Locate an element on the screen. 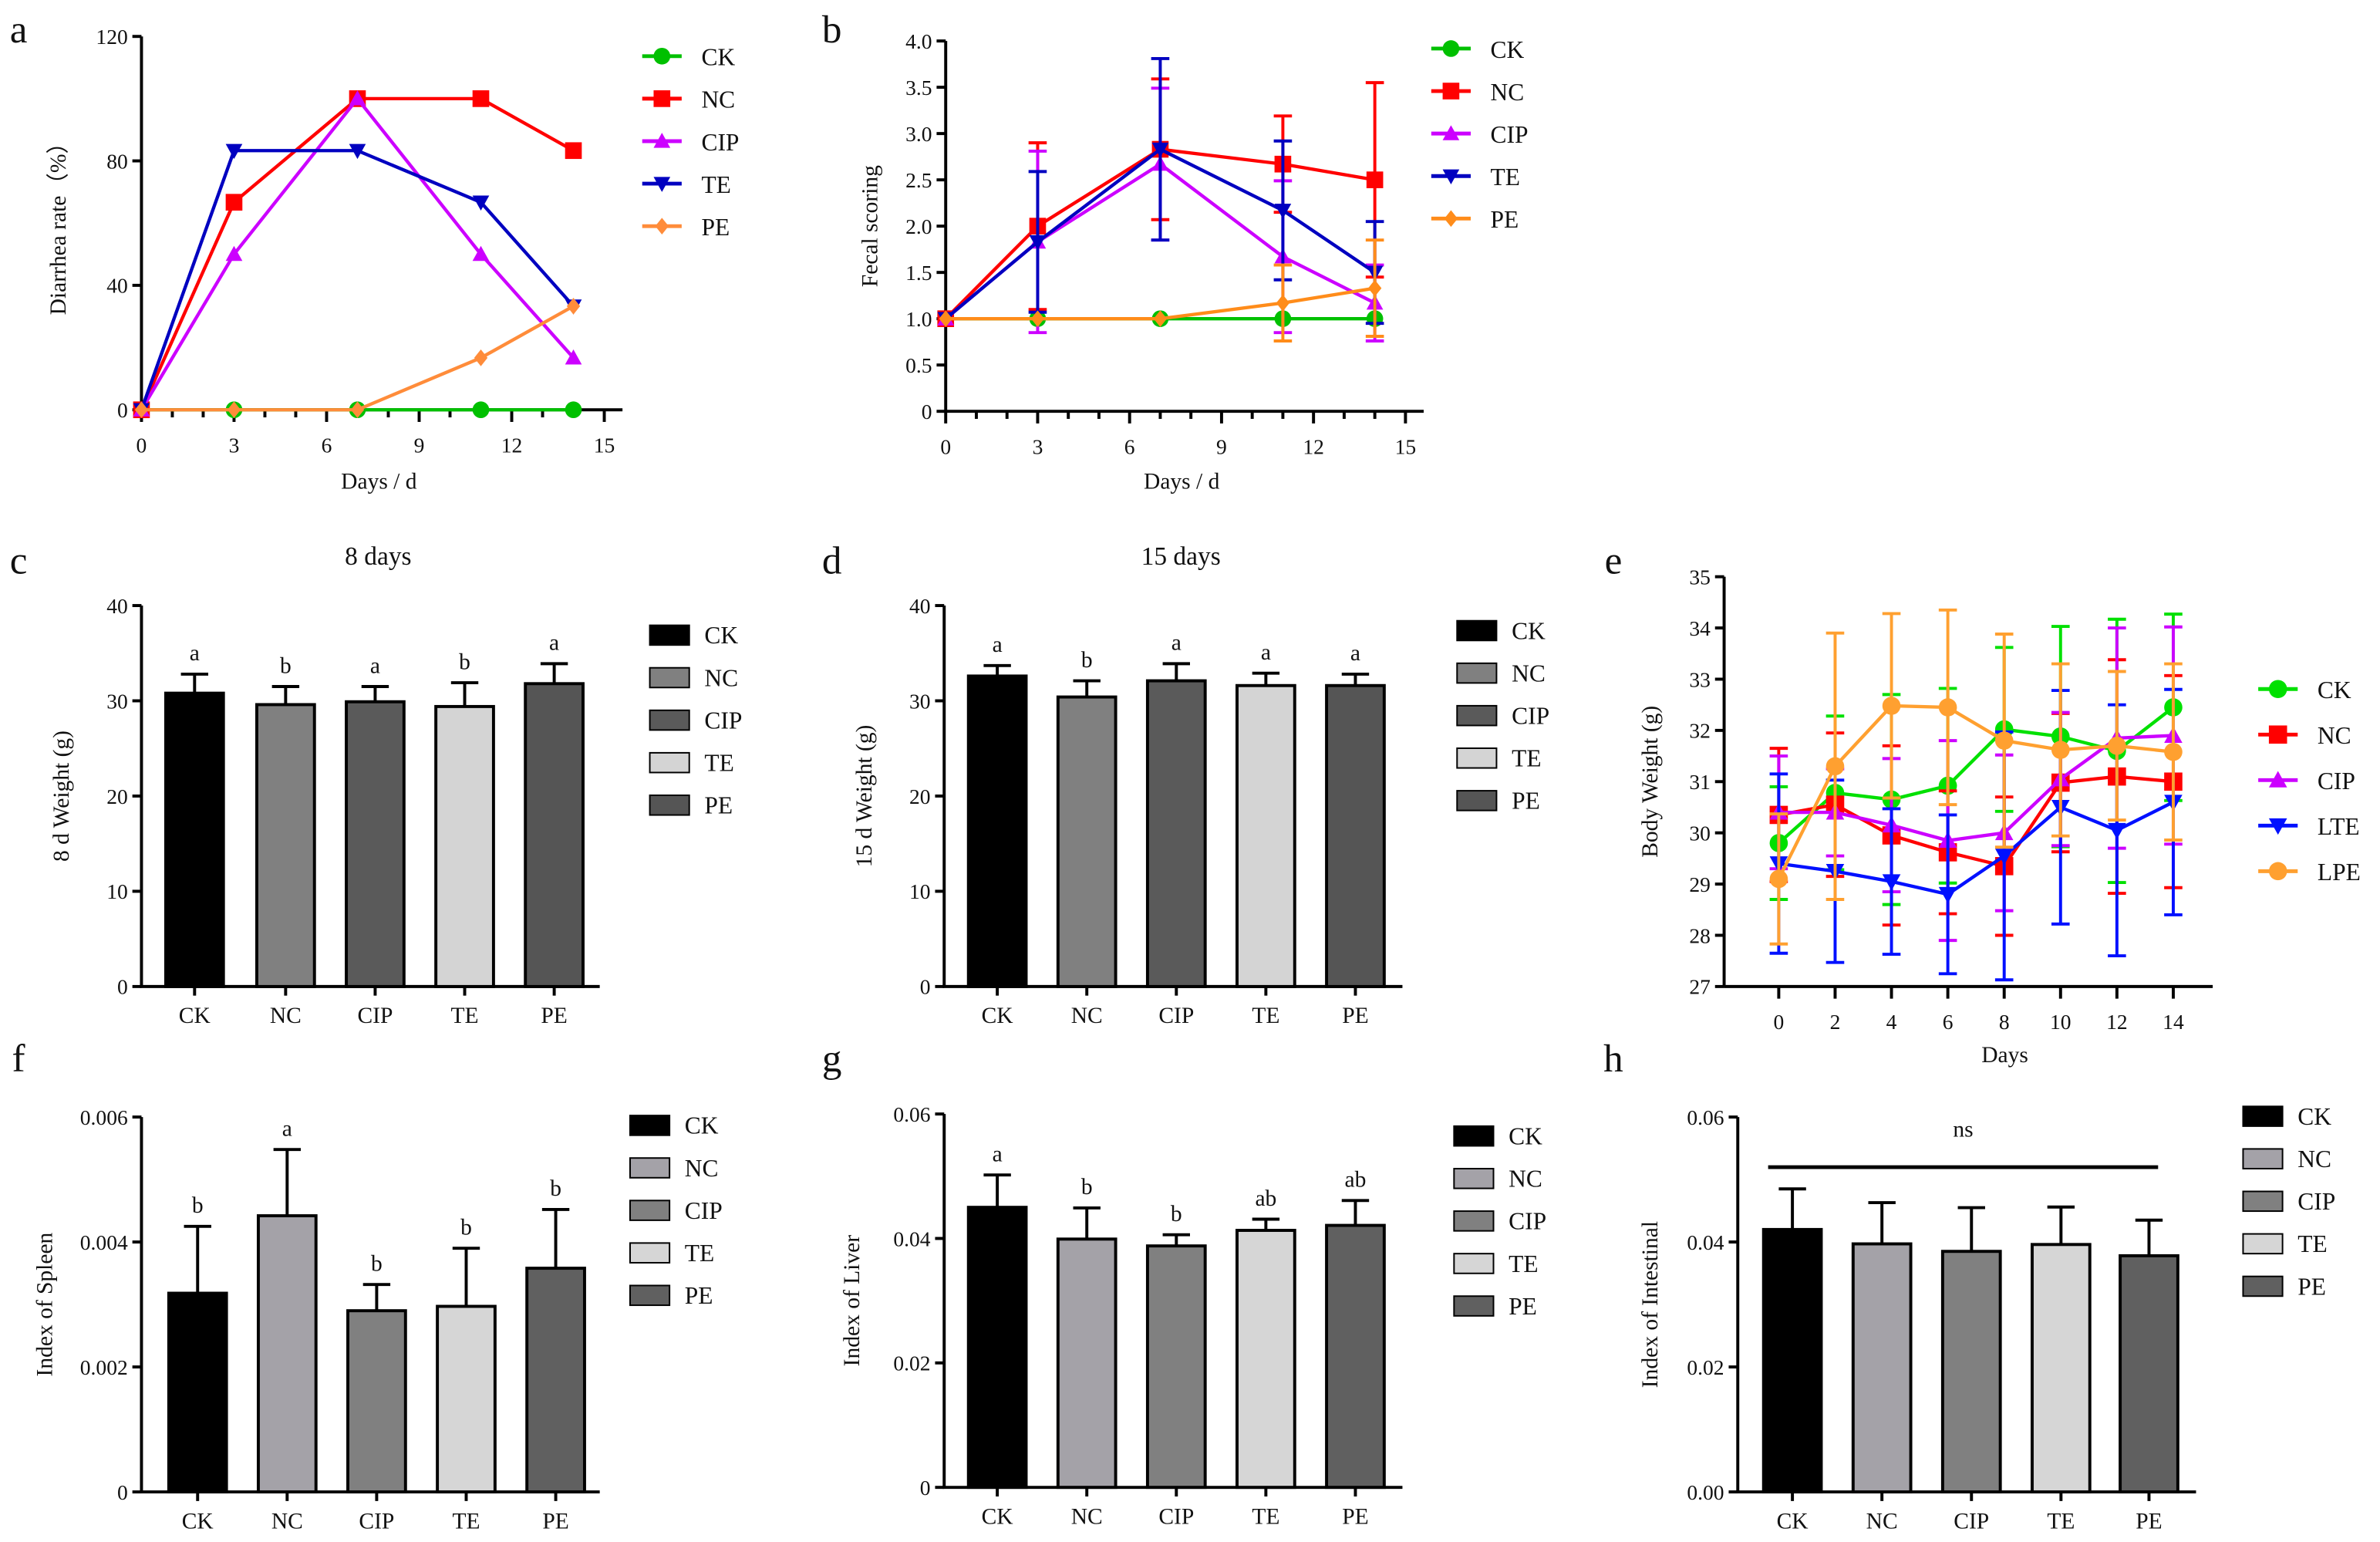 Image resolution: width=2380 pixels, height=1542 pixels. y-tick-label: 3.5 is located at coordinates (918, 88).